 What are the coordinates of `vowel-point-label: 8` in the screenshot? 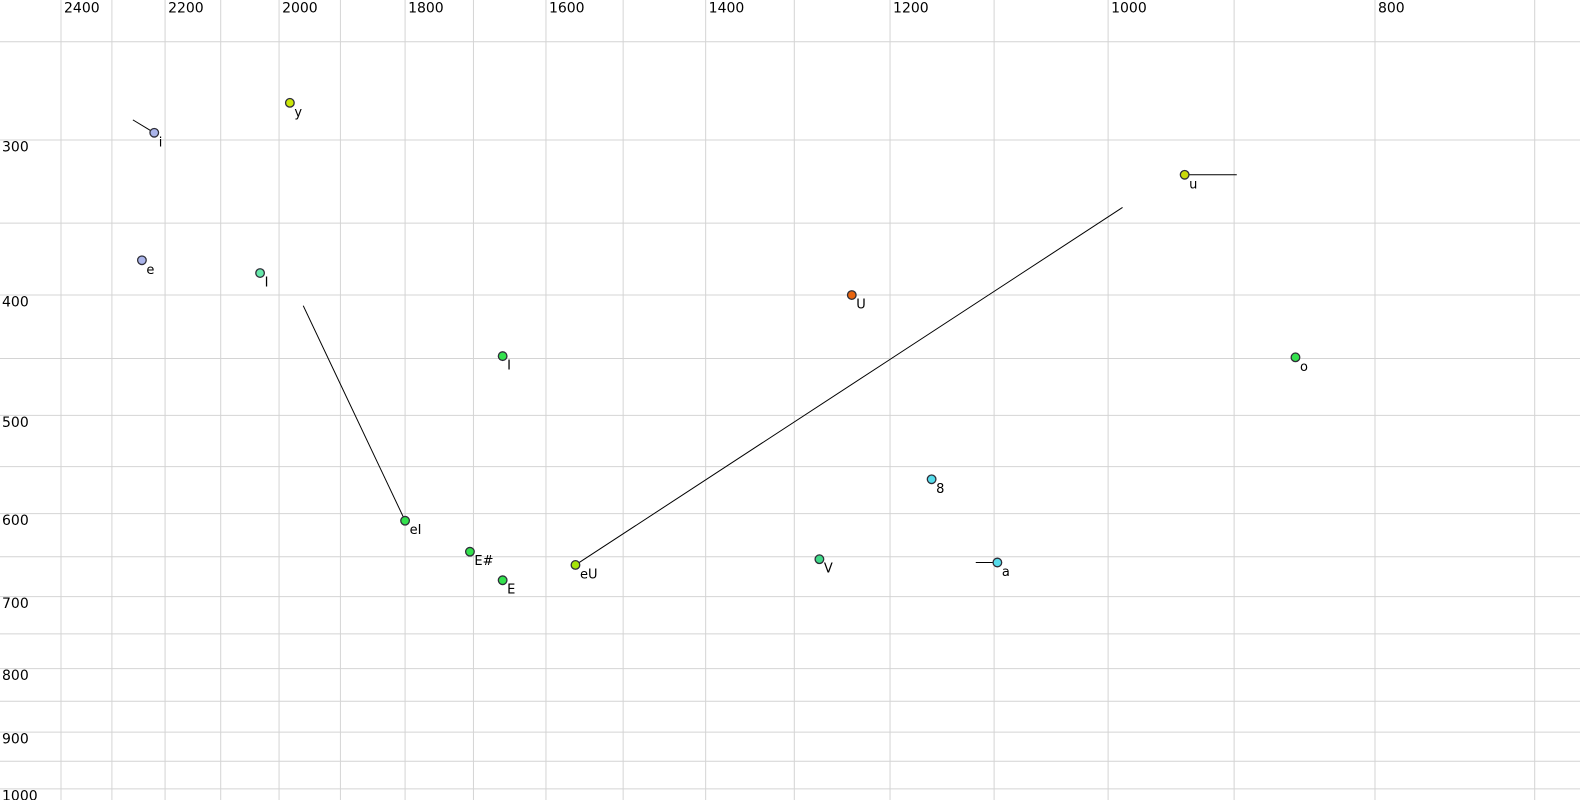 It's located at (940, 489).